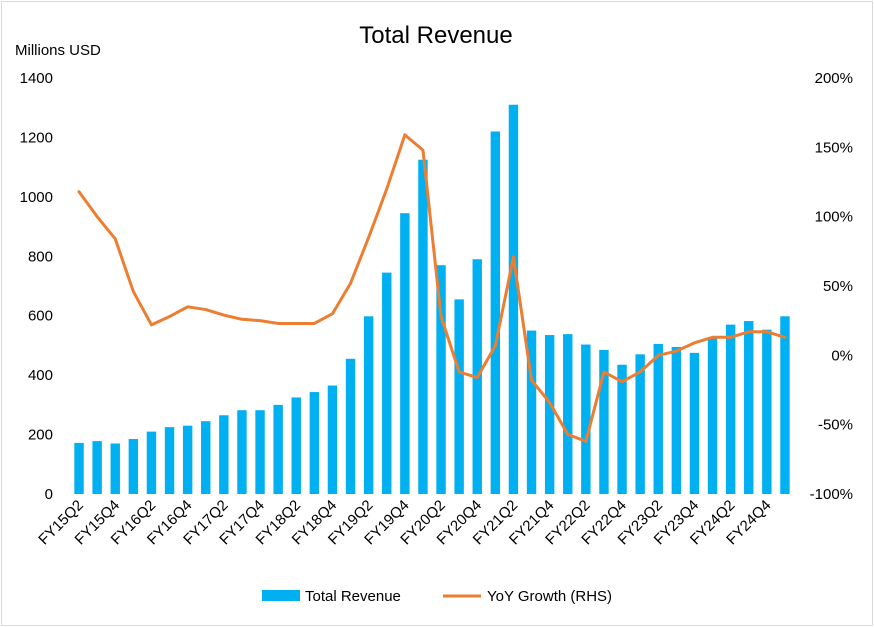 This screenshot has width=874, height=627. Describe the element at coordinates (49, 494) in the screenshot. I see `left-tick-label: 0` at that location.